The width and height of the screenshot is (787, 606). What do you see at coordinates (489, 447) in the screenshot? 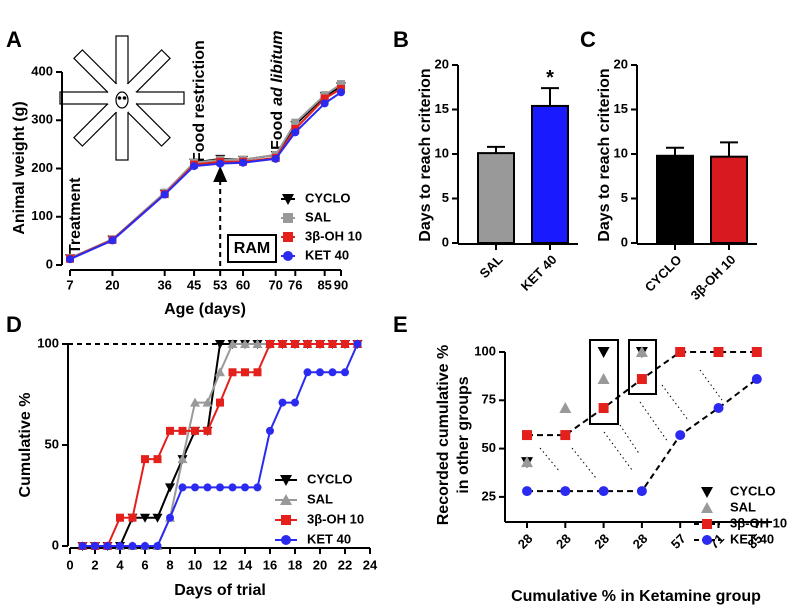
I see `y-tick-label: 50` at bounding box center [489, 447].